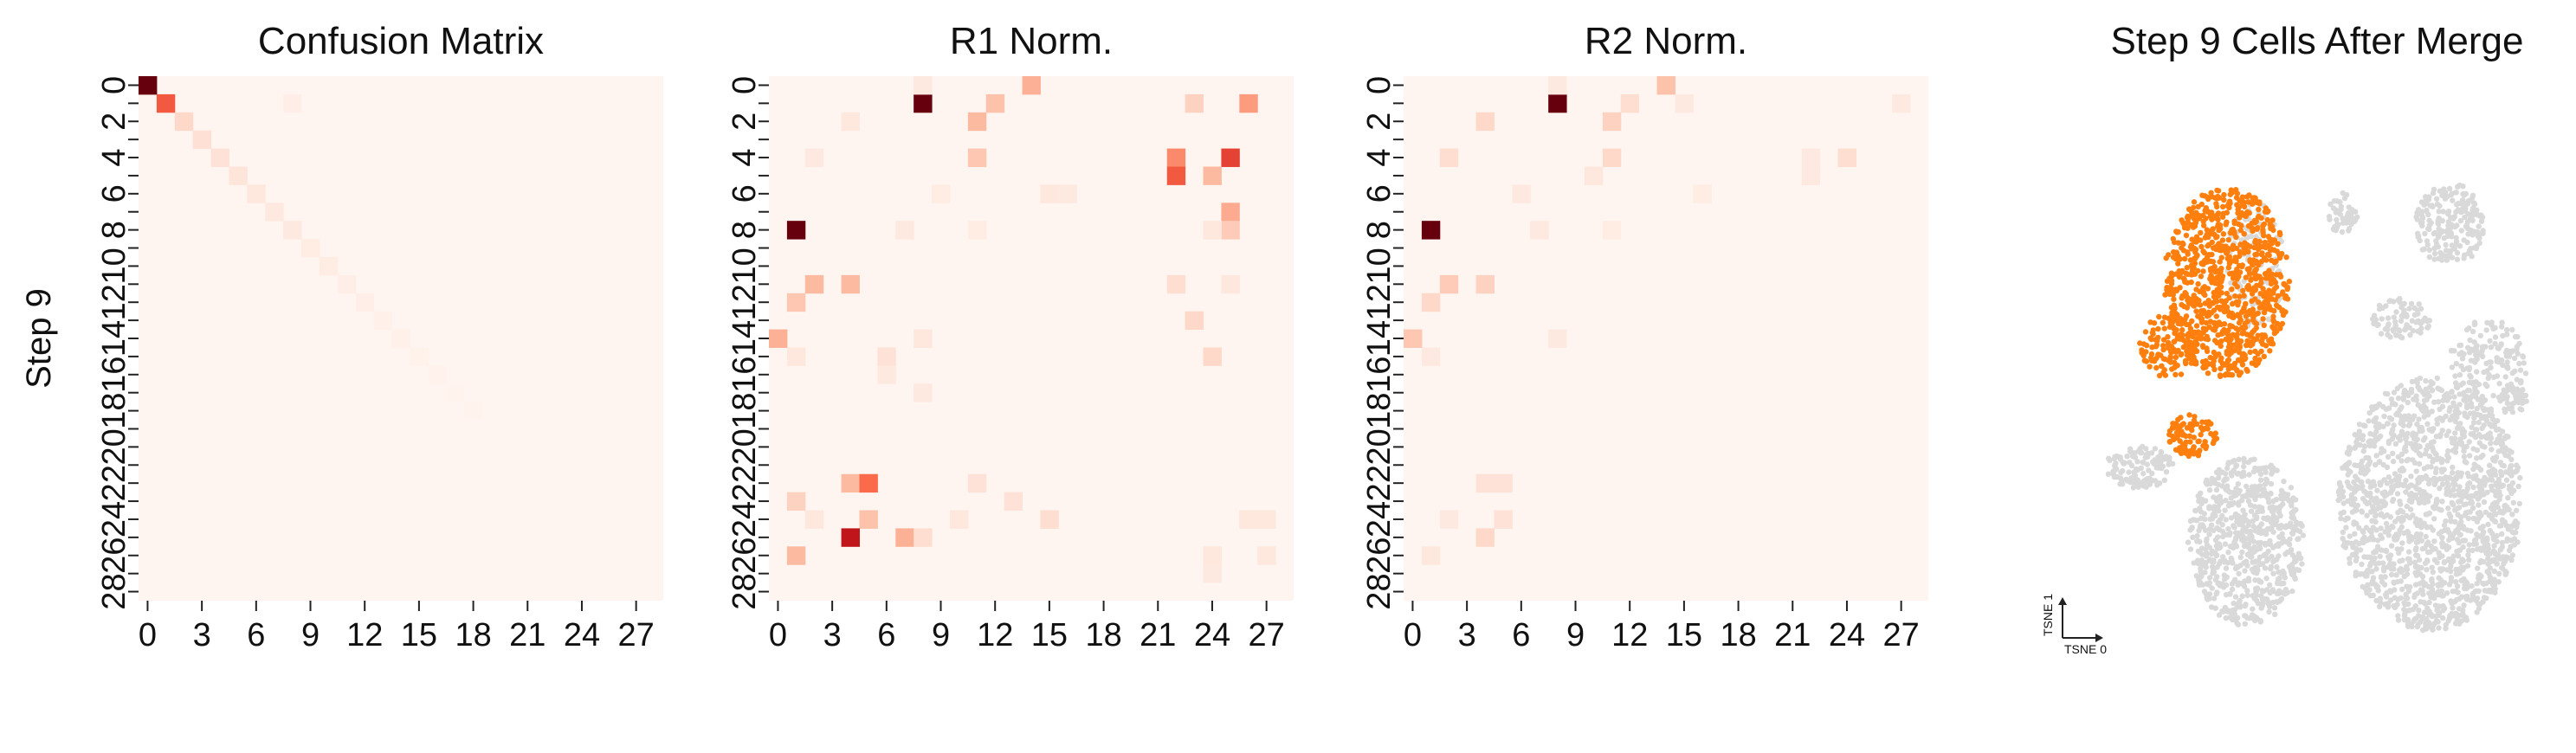 This screenshot has width=2576, height=753. I want to click on y-tick-label: 16, so click(1379, 375).